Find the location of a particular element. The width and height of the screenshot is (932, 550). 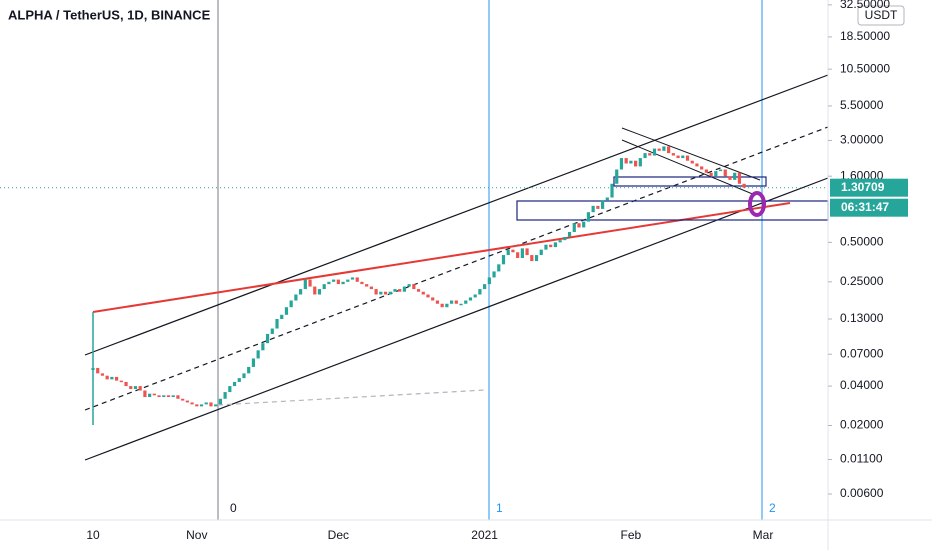

y-tick-label: 0.25000 is located at coordinates (862, 281).